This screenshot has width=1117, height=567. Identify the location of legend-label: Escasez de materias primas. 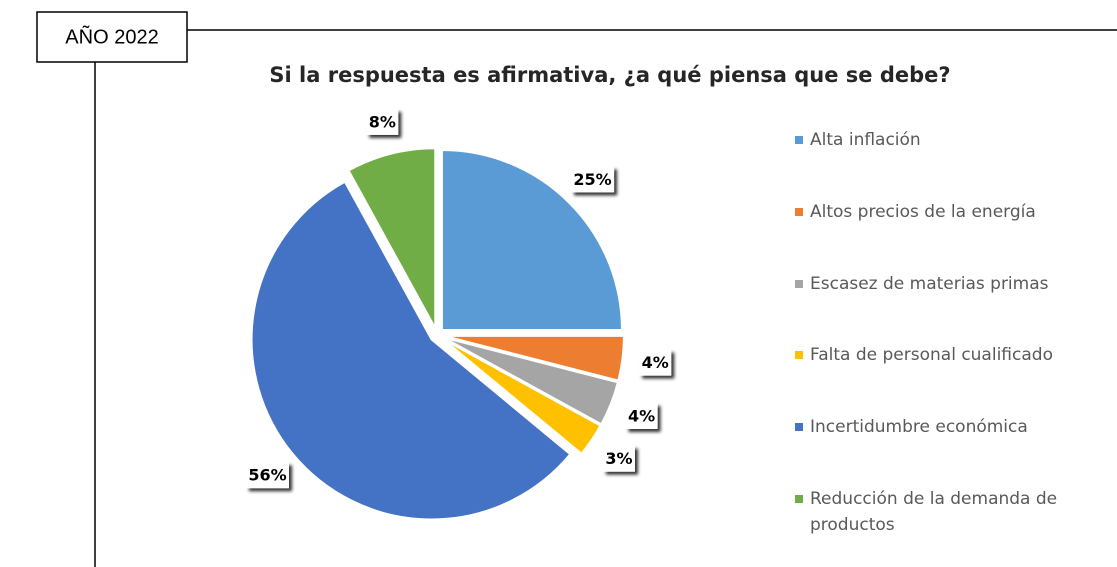
(929, 284).